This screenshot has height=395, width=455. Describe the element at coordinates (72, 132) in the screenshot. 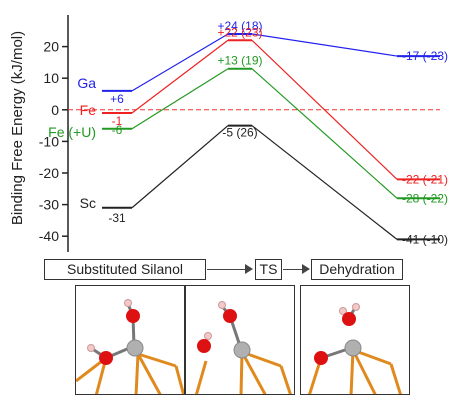

I see `series-name-label: Fe (+U)` at that location.